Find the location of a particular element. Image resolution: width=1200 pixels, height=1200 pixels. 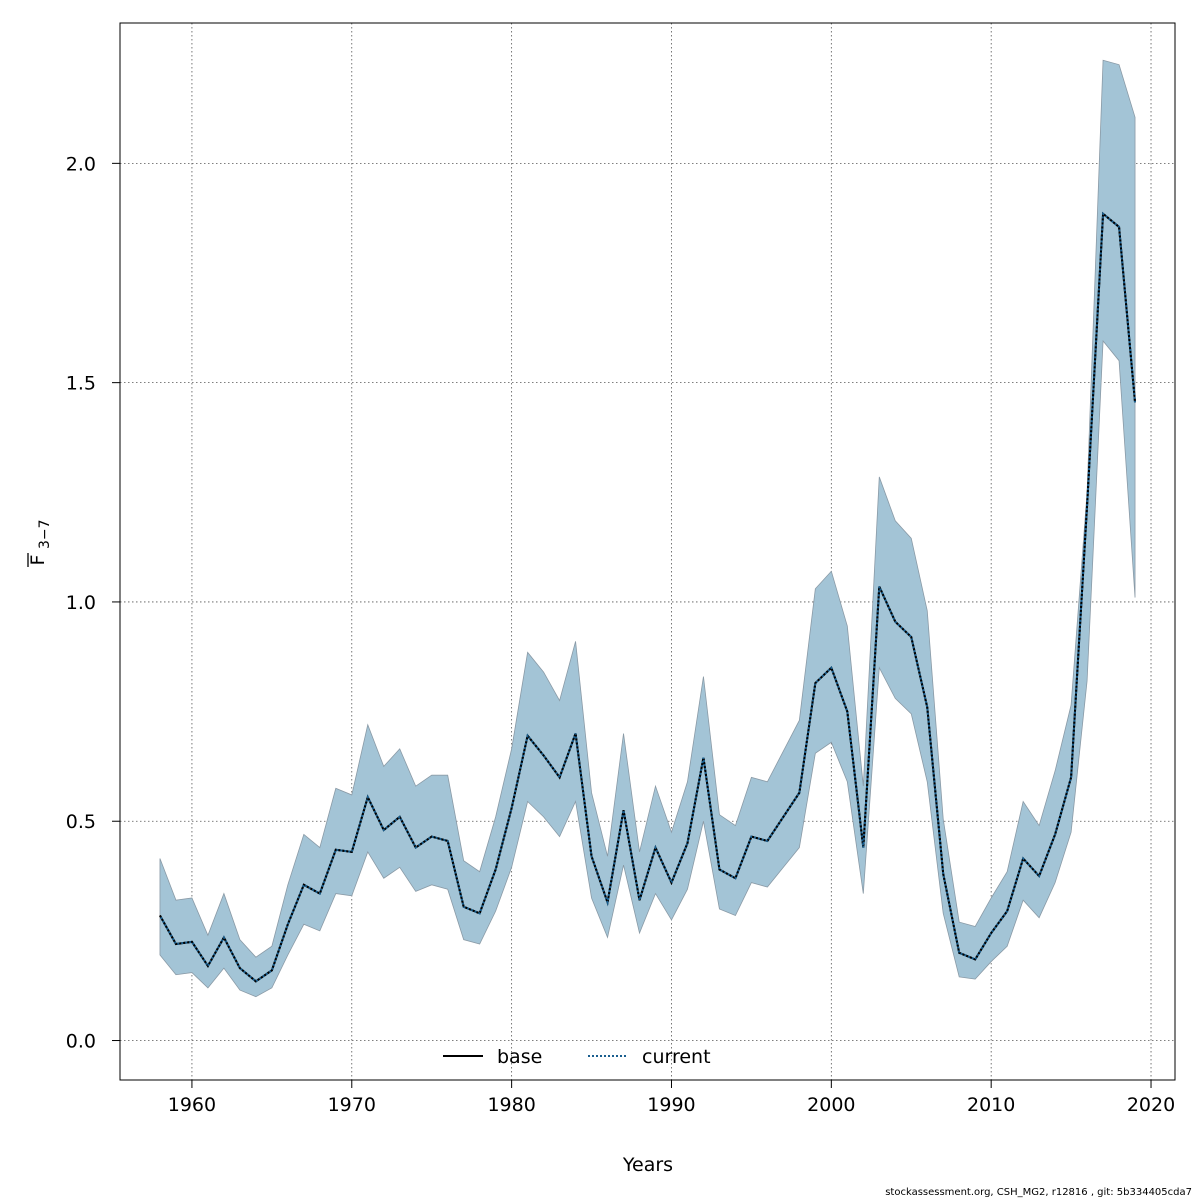

x-axis: 1960 1970 1980 1990 2000 2010 2020 is located at coordinates (671, 1098).